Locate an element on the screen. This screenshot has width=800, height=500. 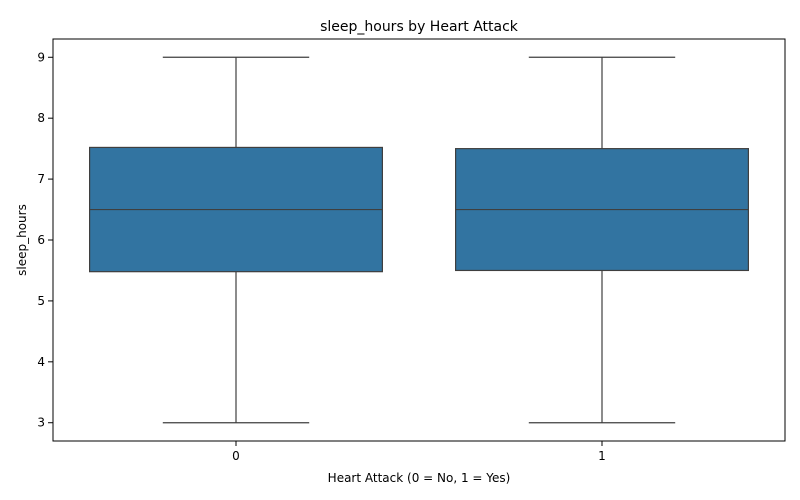
y-tick-label: 7 is located at coordinates (41, 179).